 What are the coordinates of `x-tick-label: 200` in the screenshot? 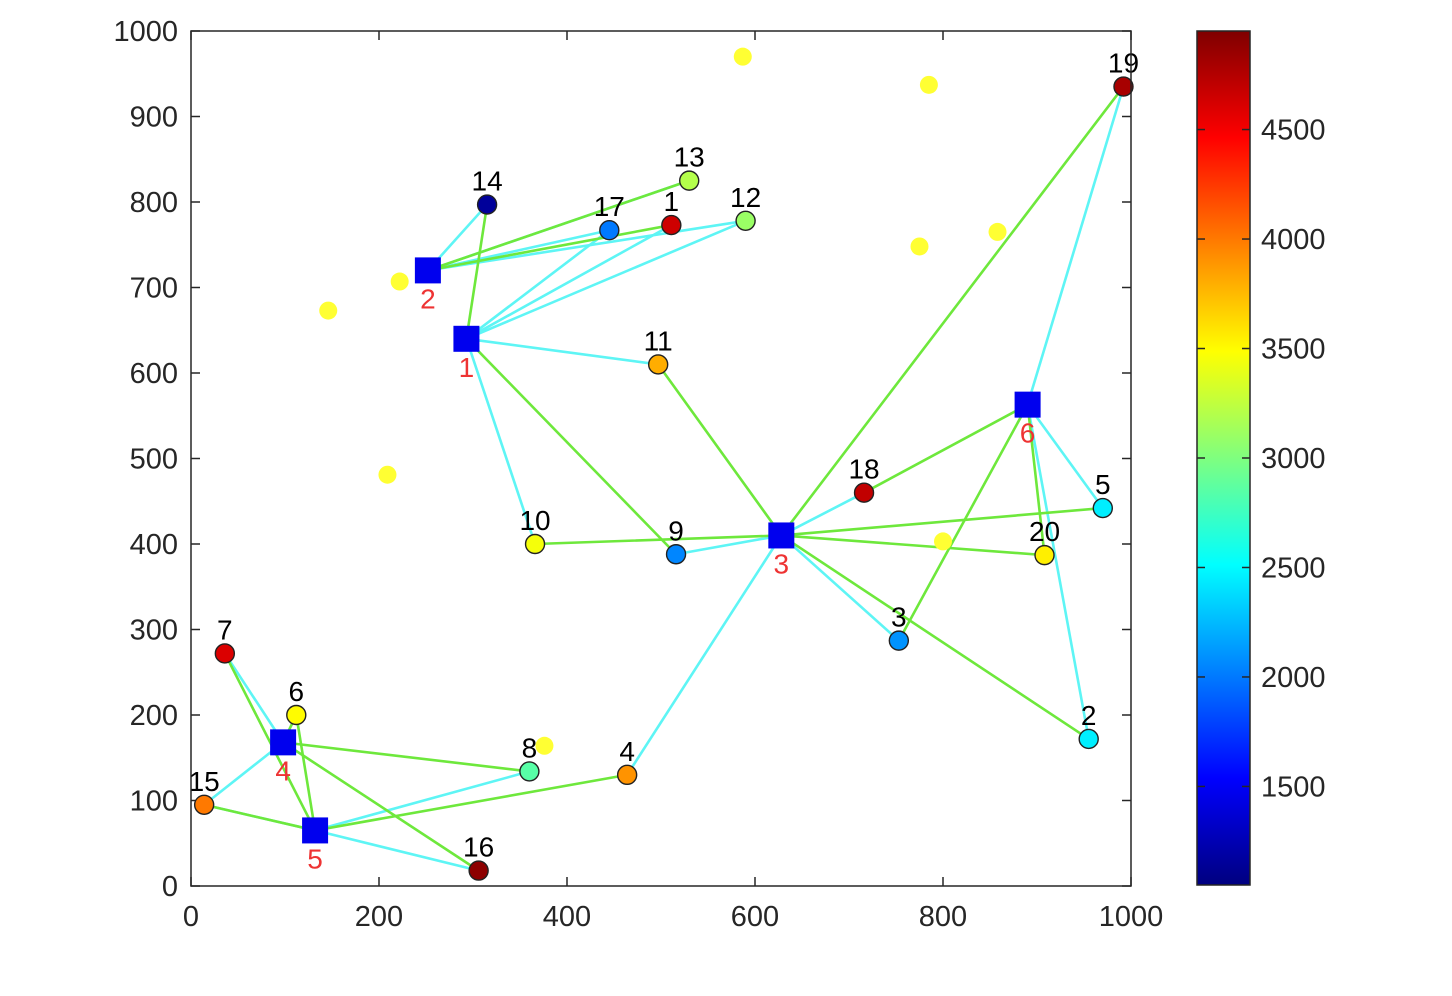 It's located at (379, 917).